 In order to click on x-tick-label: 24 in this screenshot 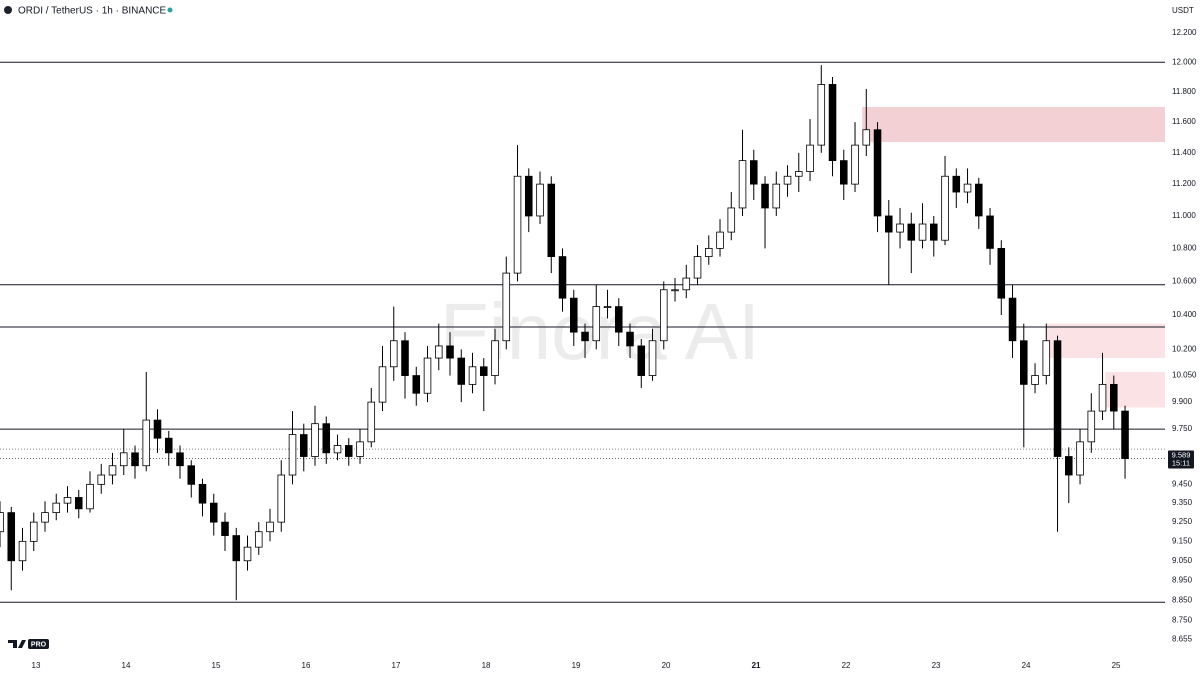, I will do `click(1026, 665)`.